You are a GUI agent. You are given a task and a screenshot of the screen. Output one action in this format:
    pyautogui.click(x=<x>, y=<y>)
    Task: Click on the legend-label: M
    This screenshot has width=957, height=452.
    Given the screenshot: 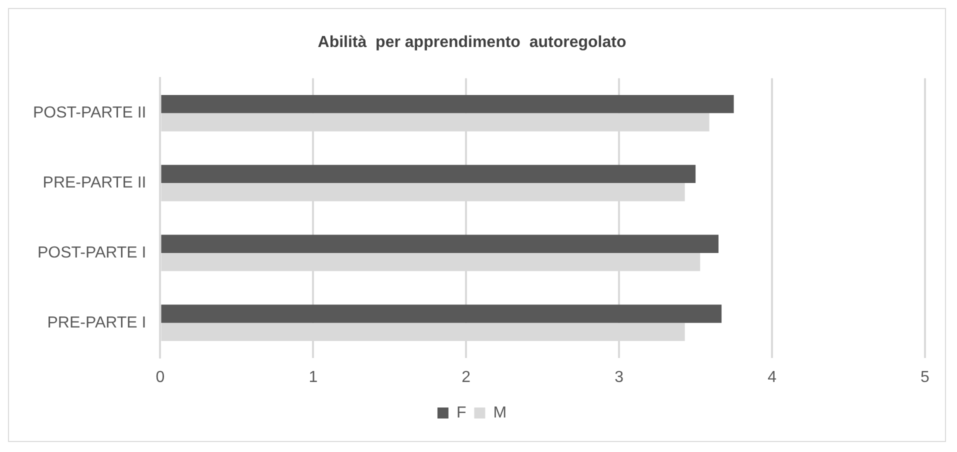 What is the action you would take?
    pyautogui.click(x=500, y=413)
    